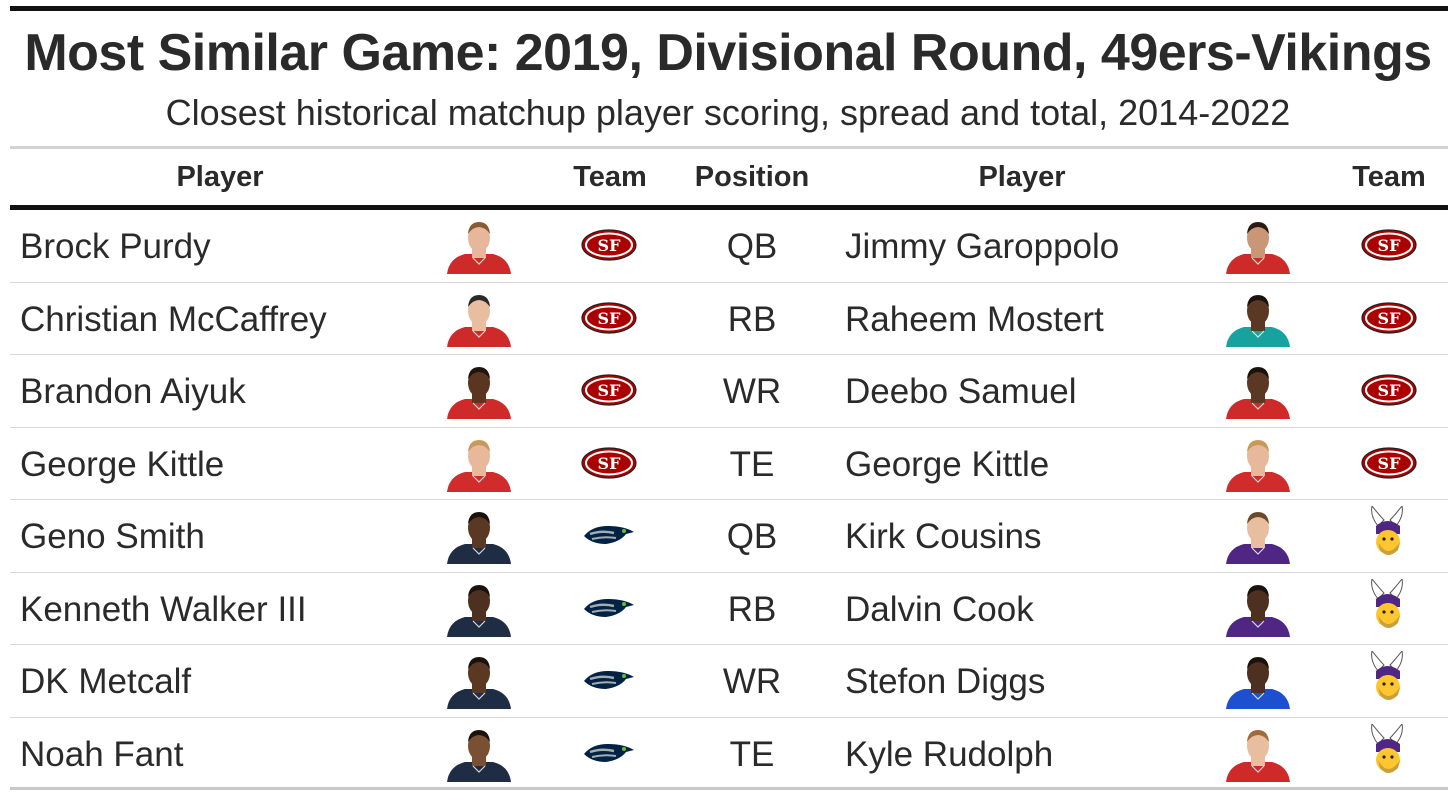 The image size is (1456, 808). I want to click on match-player-name: George Kittle, so click(947, 464).